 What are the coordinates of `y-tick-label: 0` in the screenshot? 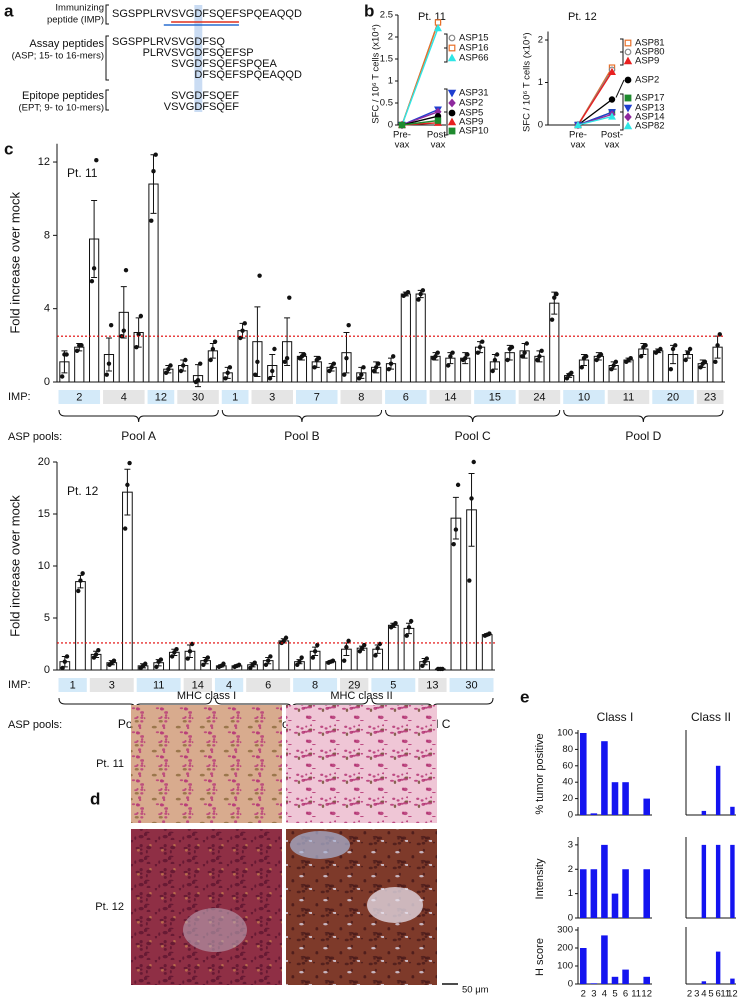 It's located at (540, 125).